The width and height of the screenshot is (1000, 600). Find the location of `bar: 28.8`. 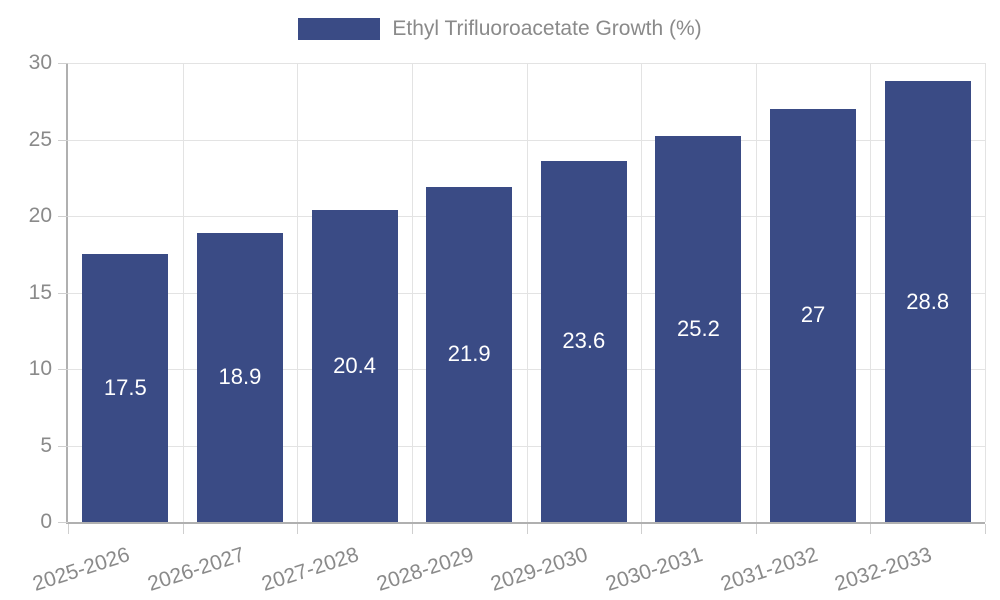

bar: 28.8 is located at coordinates (927, 301).